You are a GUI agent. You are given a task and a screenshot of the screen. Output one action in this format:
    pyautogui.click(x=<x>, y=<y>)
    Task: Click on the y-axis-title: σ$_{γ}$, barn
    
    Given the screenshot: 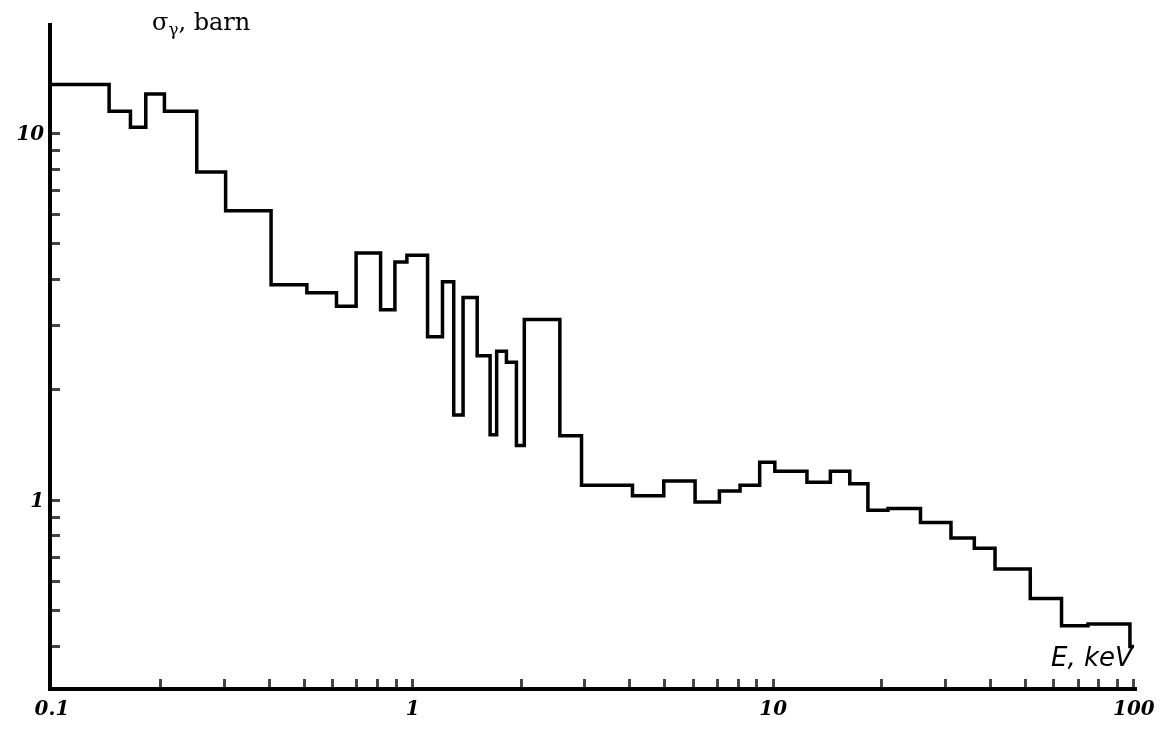 What is the action you would take?
    pyautogui.click(x=201, y=24)
    